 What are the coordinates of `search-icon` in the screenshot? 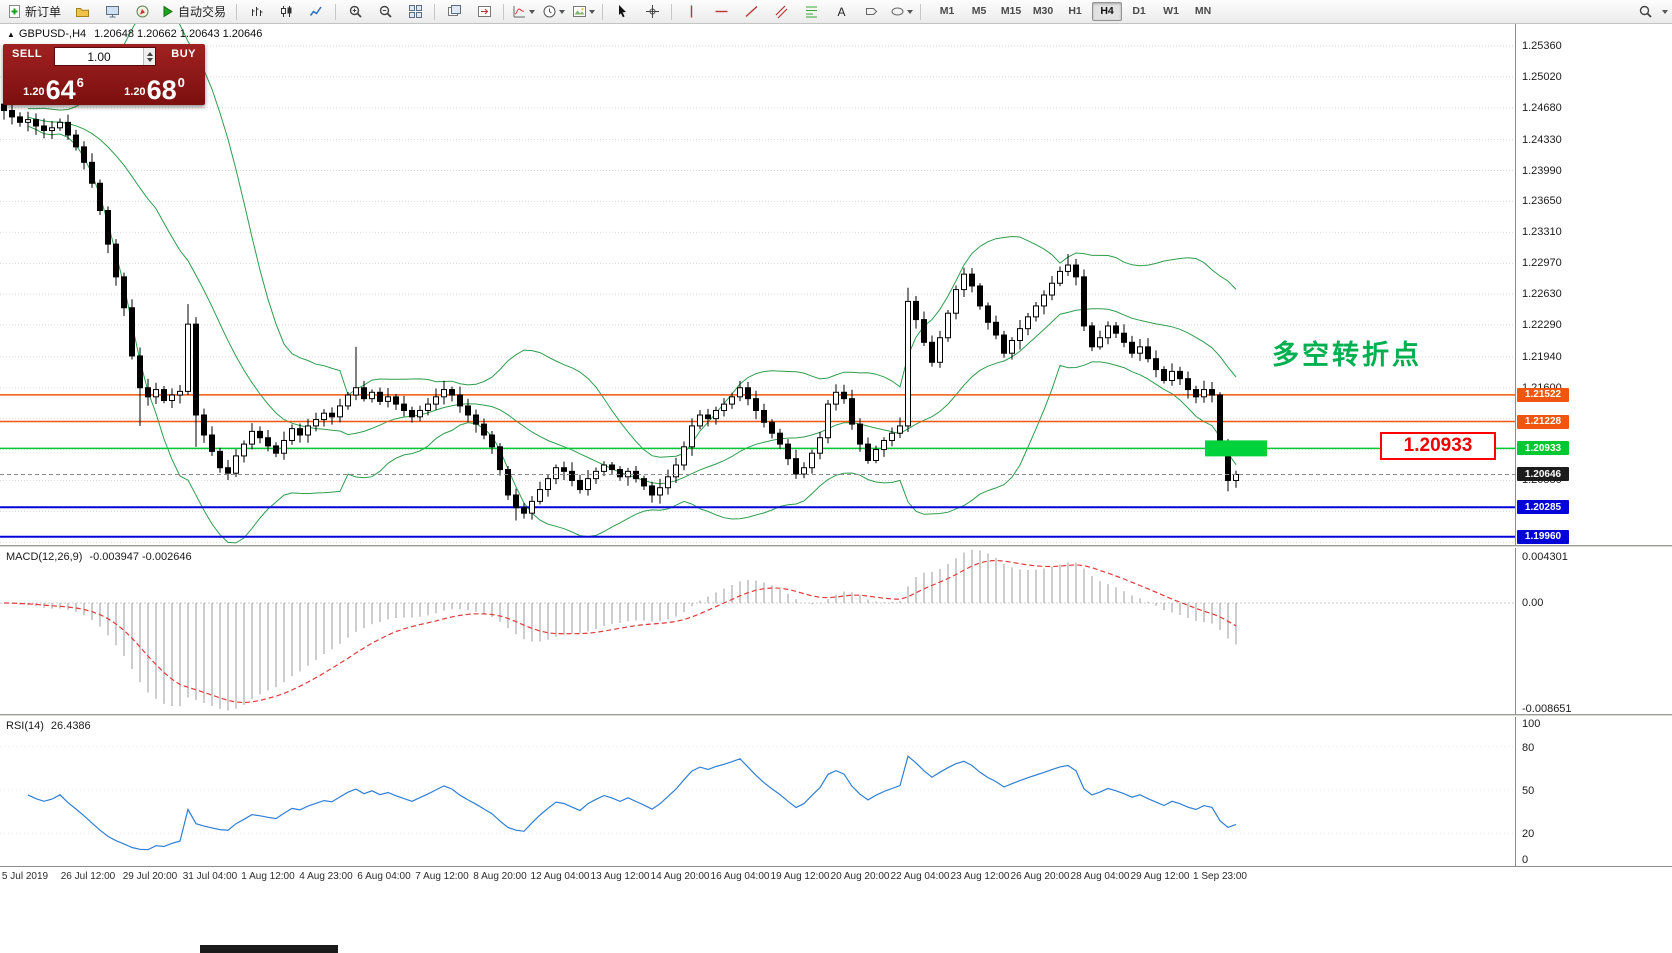 It's located at (1645, 11).